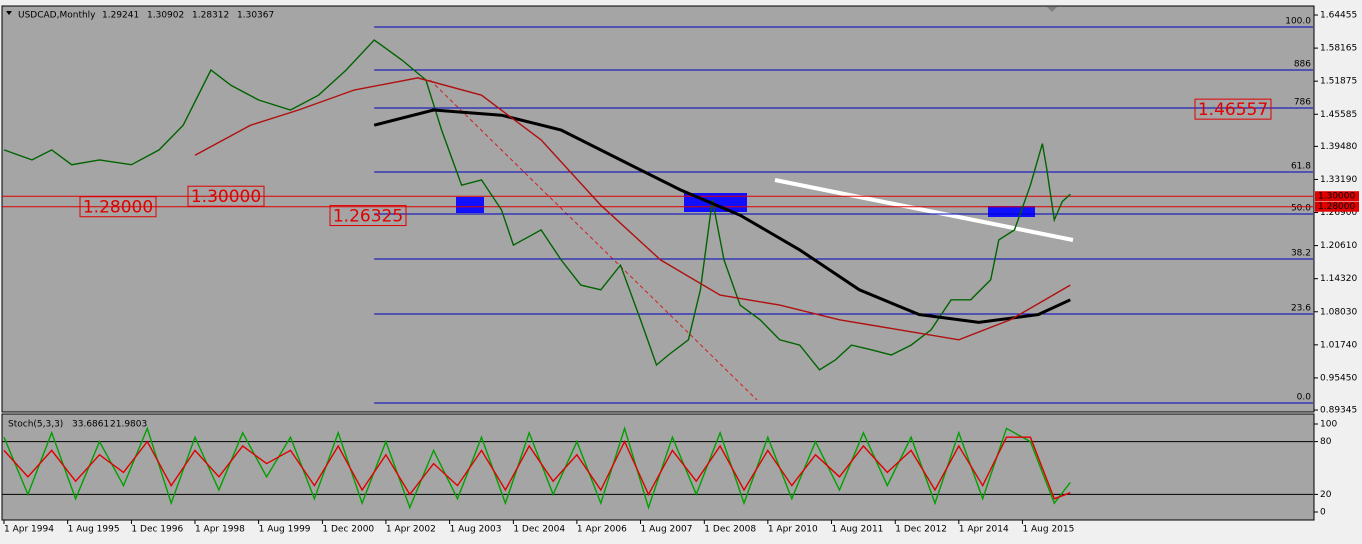 The image size is (1362, 544). I want to click on x-tick-label: 1 Apr 1994, so click(29, 530).